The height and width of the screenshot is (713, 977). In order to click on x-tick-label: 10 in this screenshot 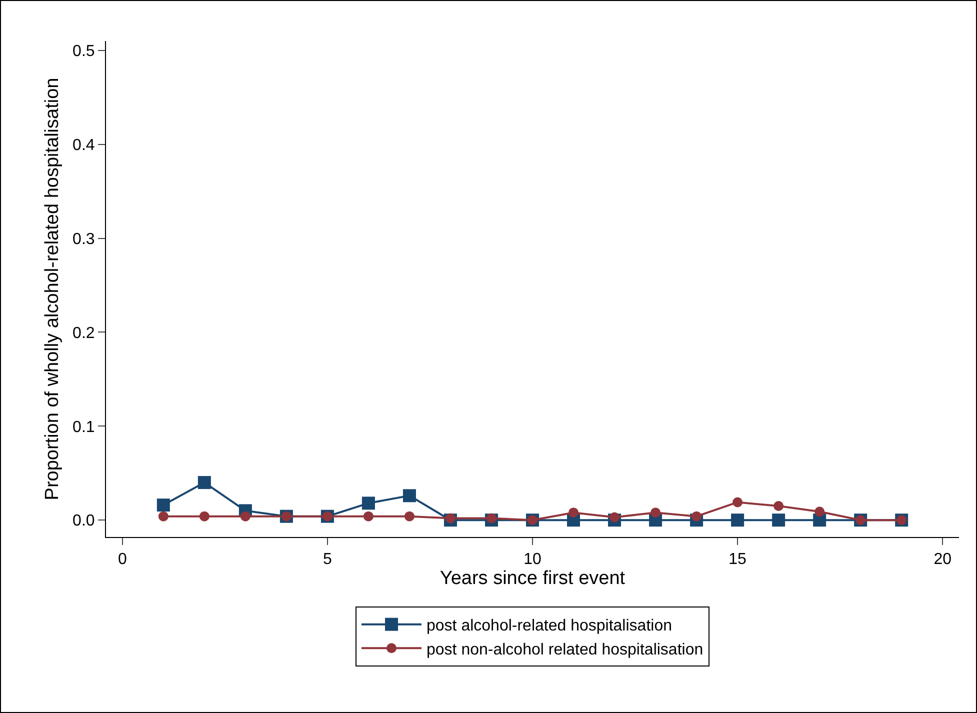, I will do `click(533, 559)`.